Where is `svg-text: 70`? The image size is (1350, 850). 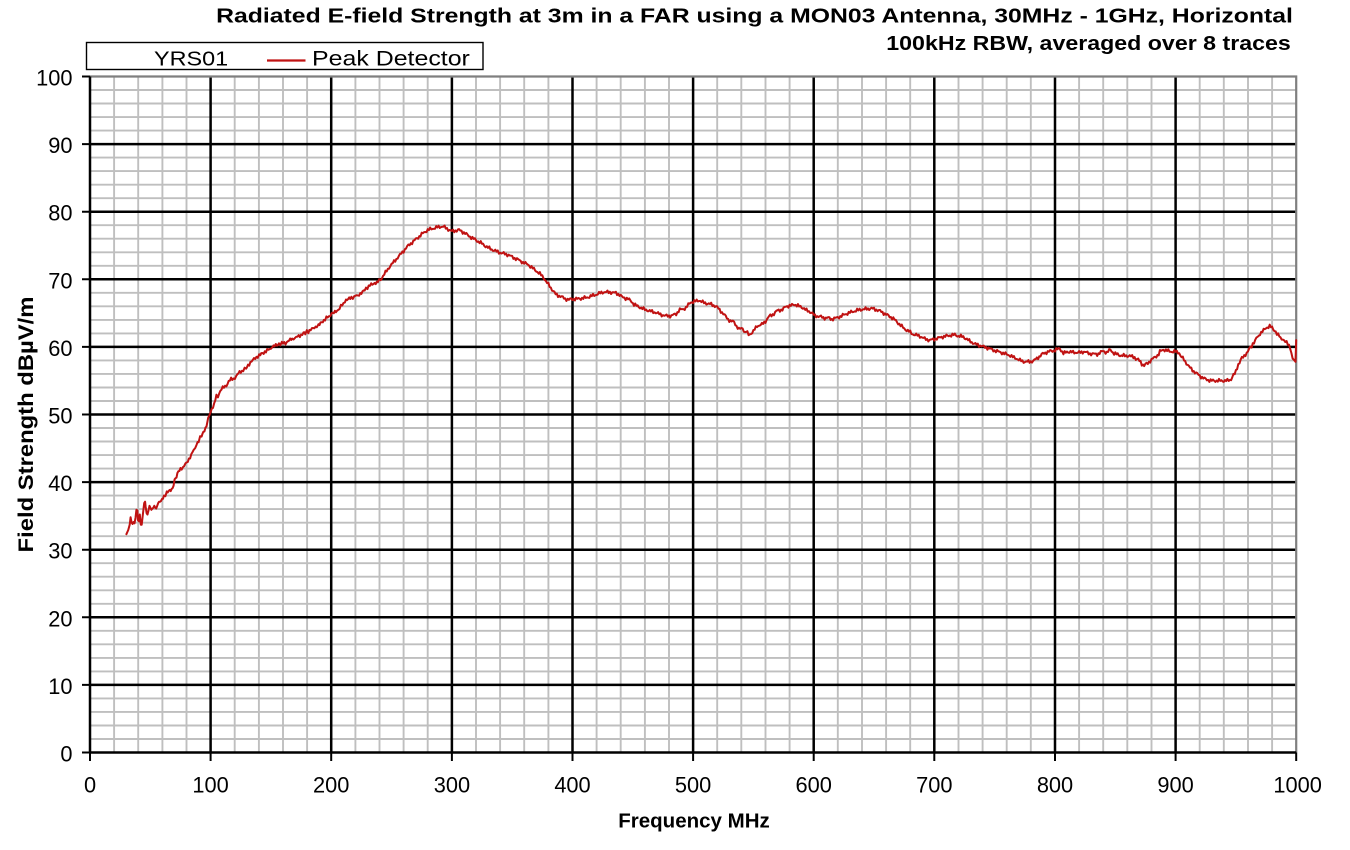
svg-text: 70 is located at coordinates (60, 280).